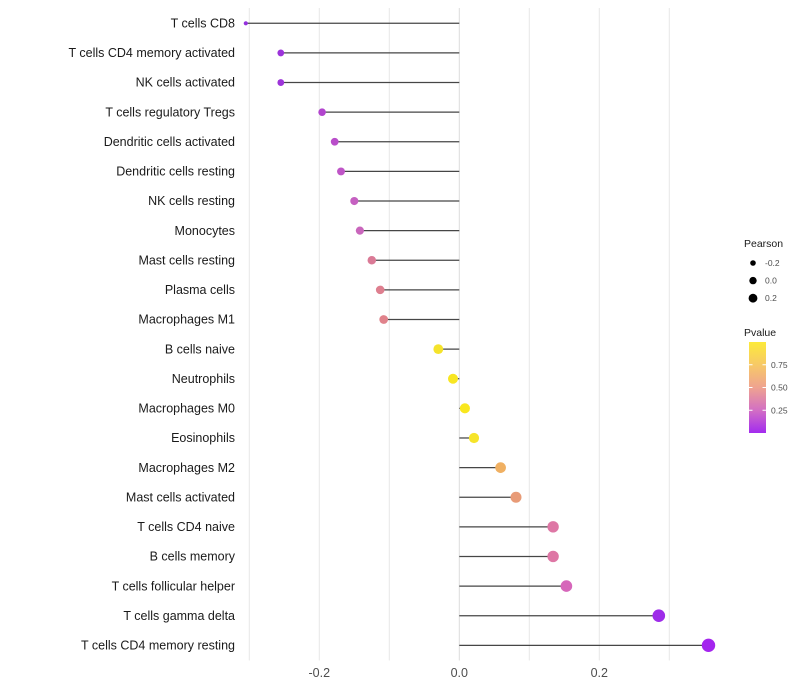 Image resolution: width=800 pixels, height=700 pixels. I want to click on y-axis-category-label: Neutrophils, so click(203, 379).